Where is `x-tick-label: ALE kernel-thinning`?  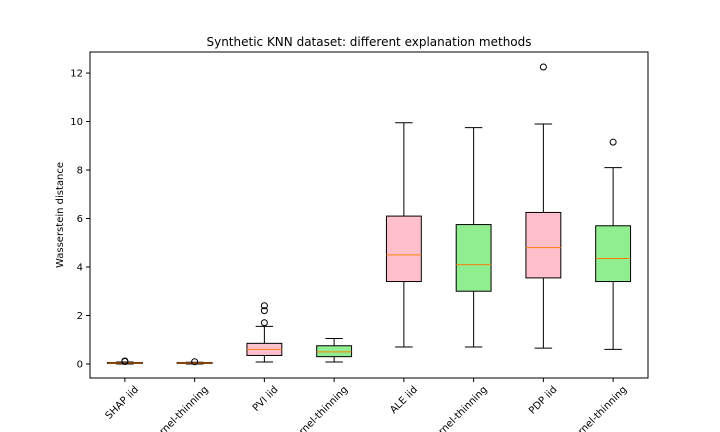 x-tick-label: ALE kernel-thinning is located at coordinates (451, 408).